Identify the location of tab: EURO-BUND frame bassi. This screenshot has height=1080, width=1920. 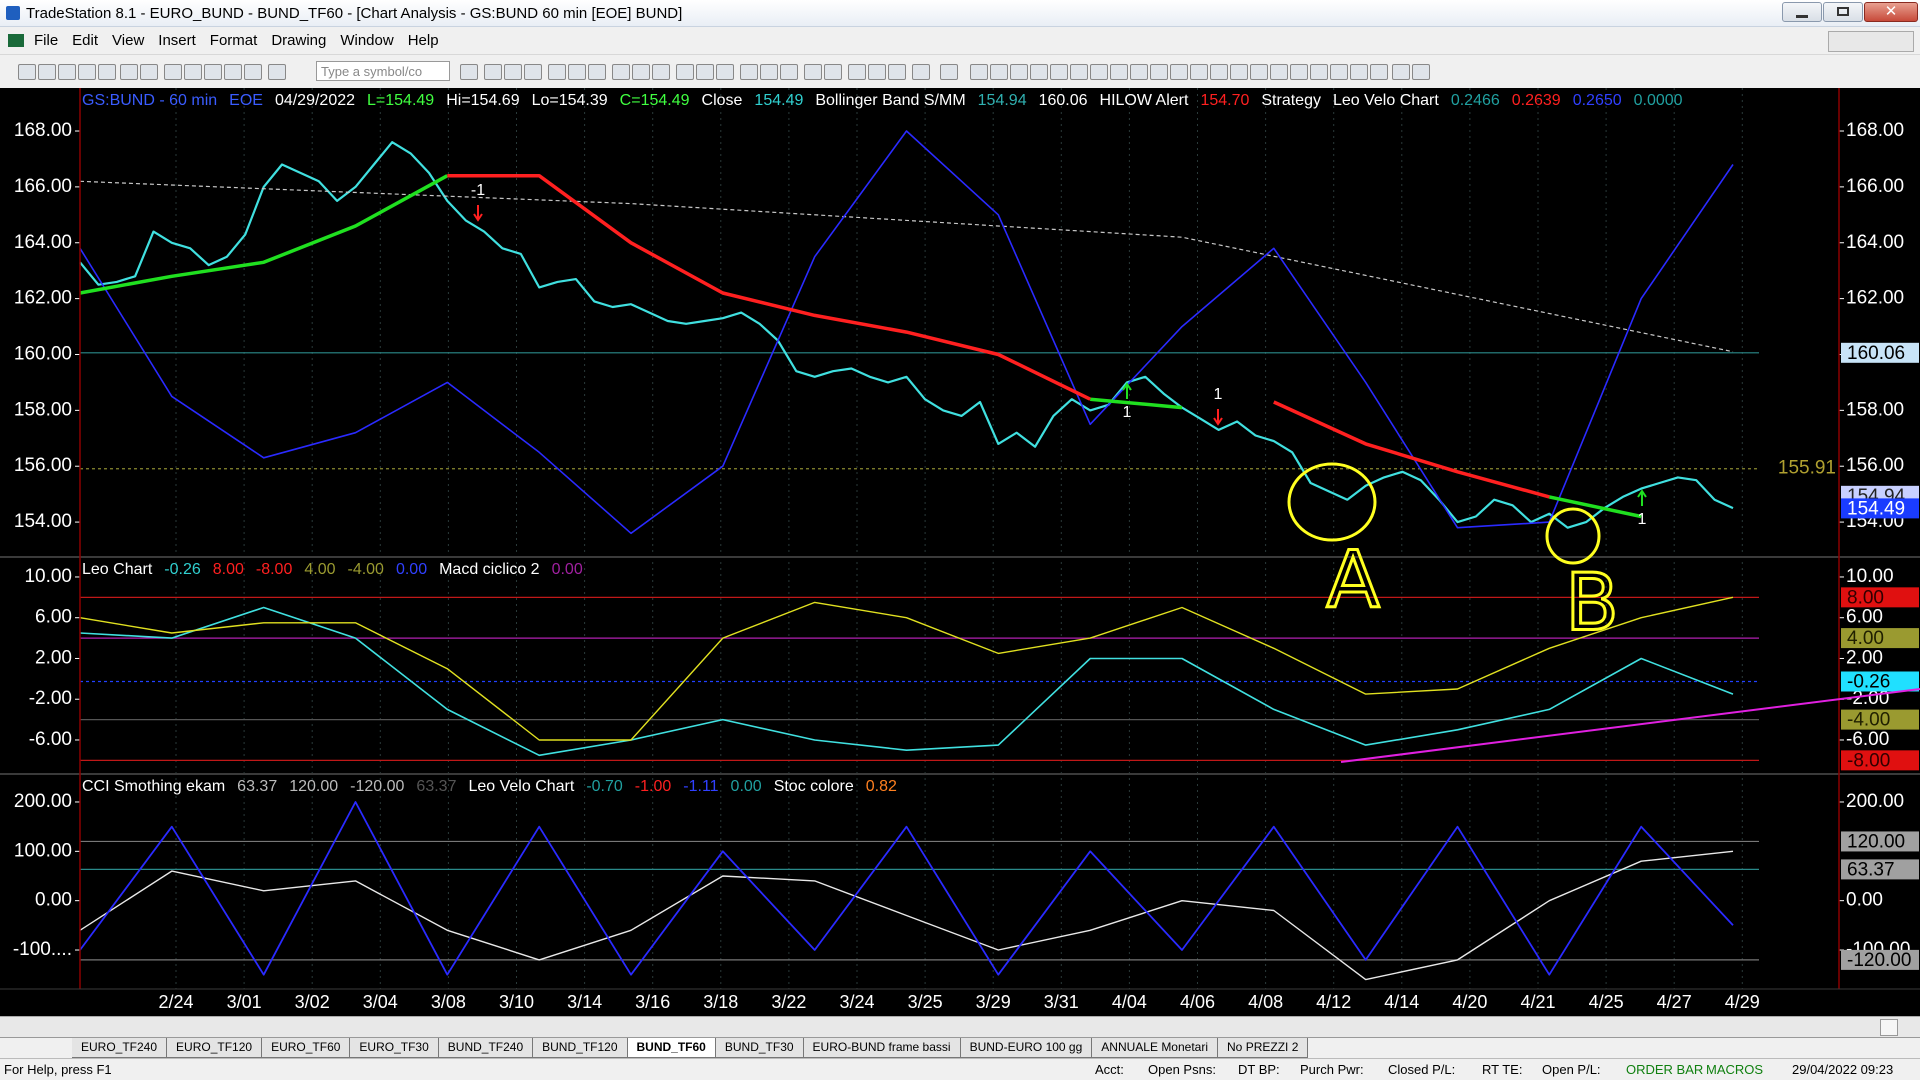
(882, 1048).